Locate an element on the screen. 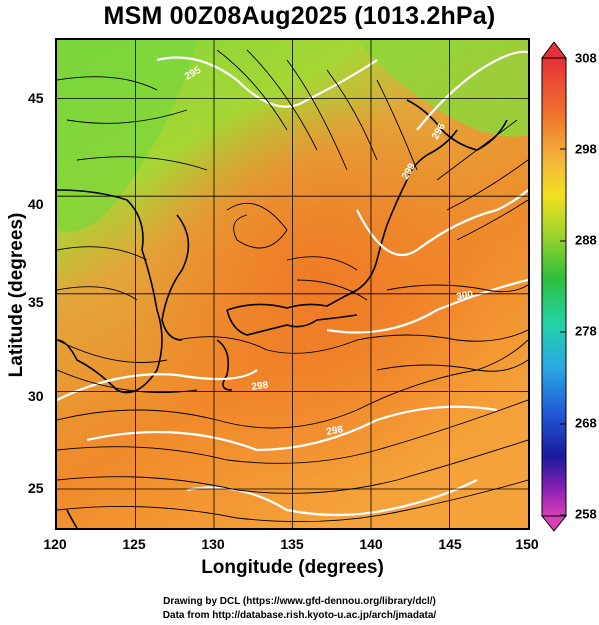  y-axis-label: Latitude (degrees) is located at coordinates (16, 295).